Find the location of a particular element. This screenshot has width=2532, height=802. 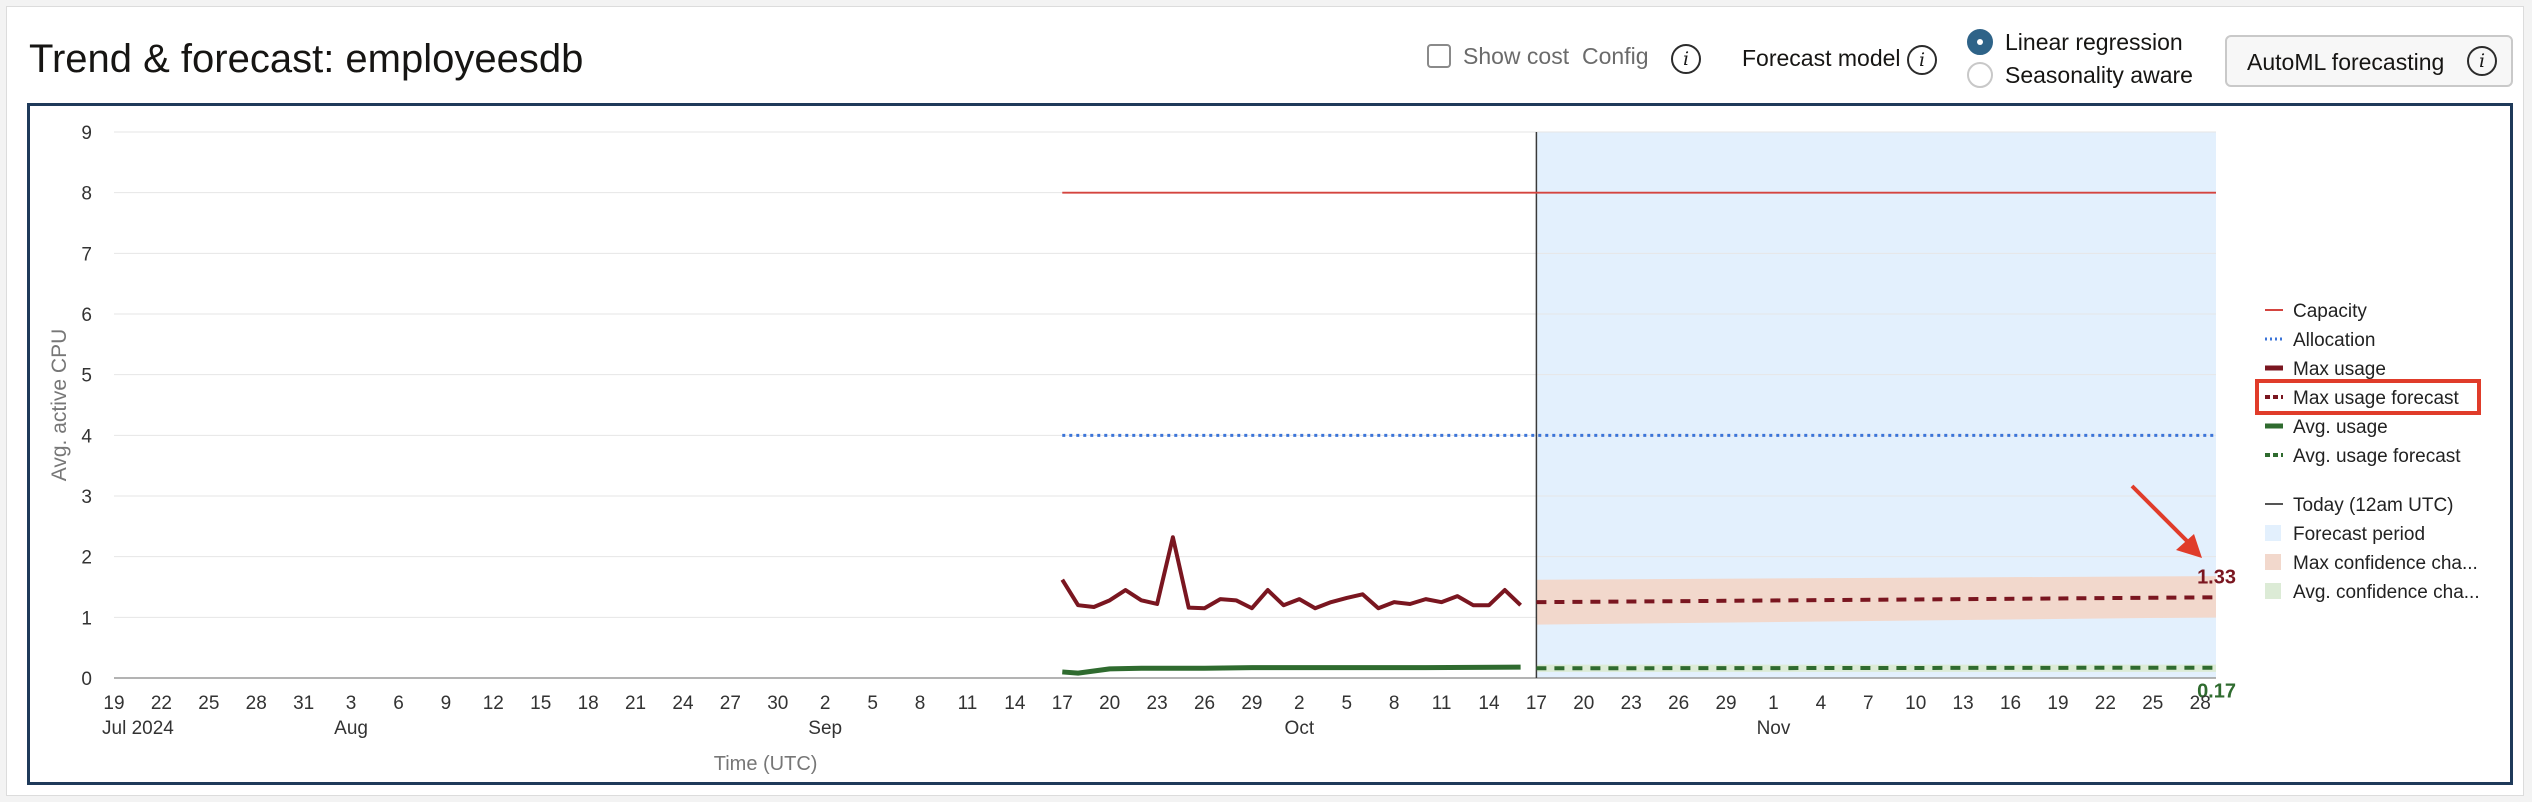

end-value-label: 0.17 is located at coordinates (2216, 692).